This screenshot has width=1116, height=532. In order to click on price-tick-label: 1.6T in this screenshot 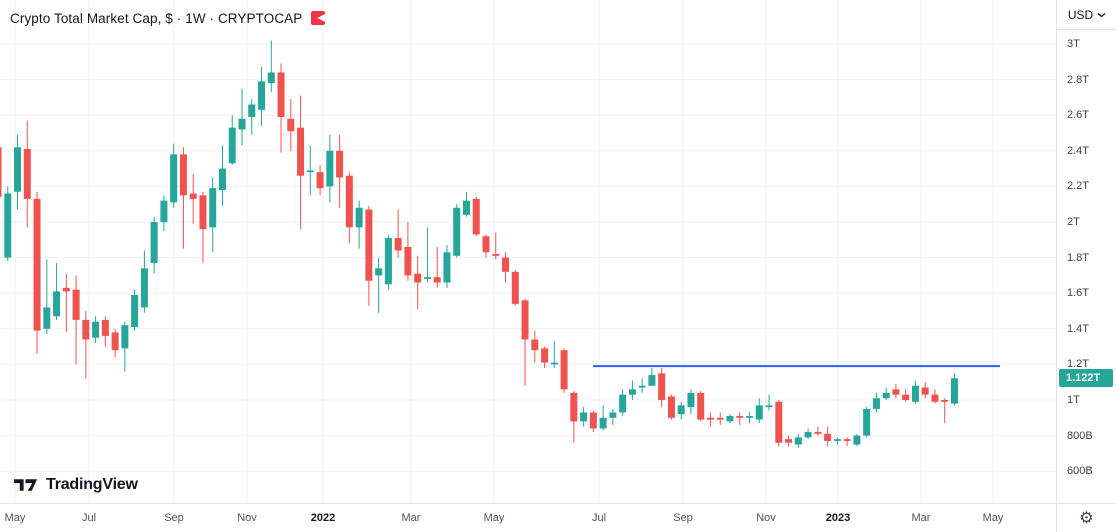, I will do `click(1078, 293)`.